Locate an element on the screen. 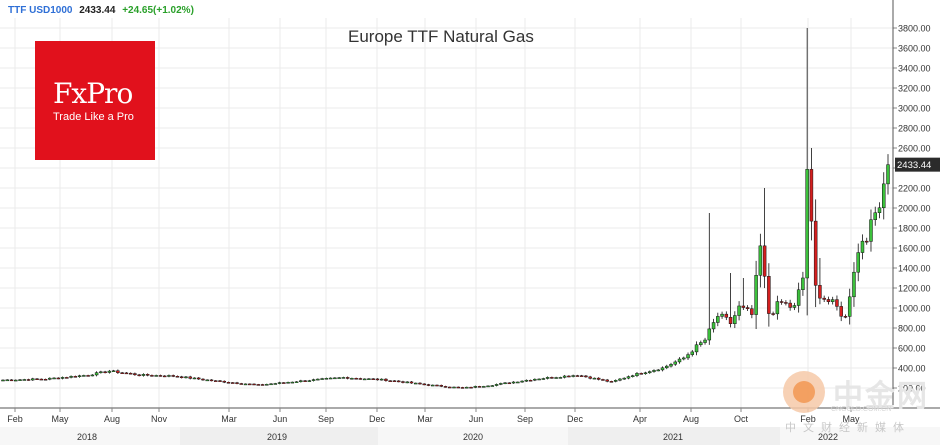  symbol-label: TTF USD1000 is located at coordinates (40, 10).